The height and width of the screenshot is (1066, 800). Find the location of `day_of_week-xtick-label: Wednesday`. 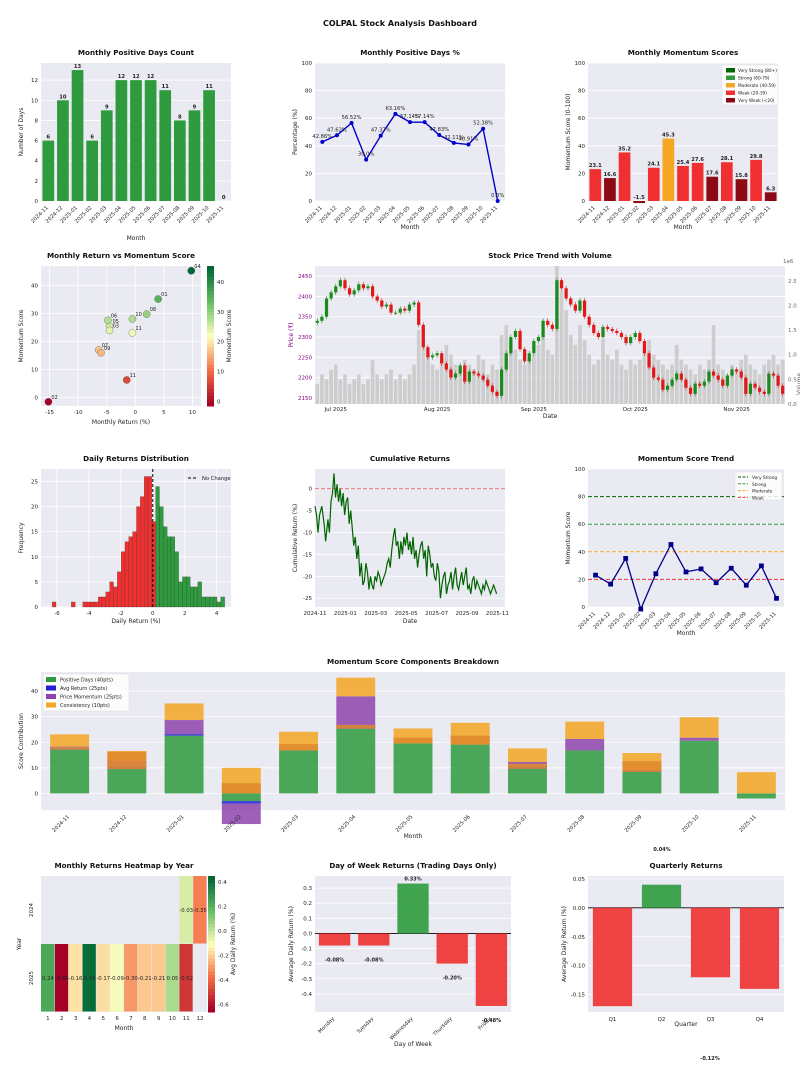

day_of_week-xtick-label: Wednesday is located at coordinates (401, 1028).